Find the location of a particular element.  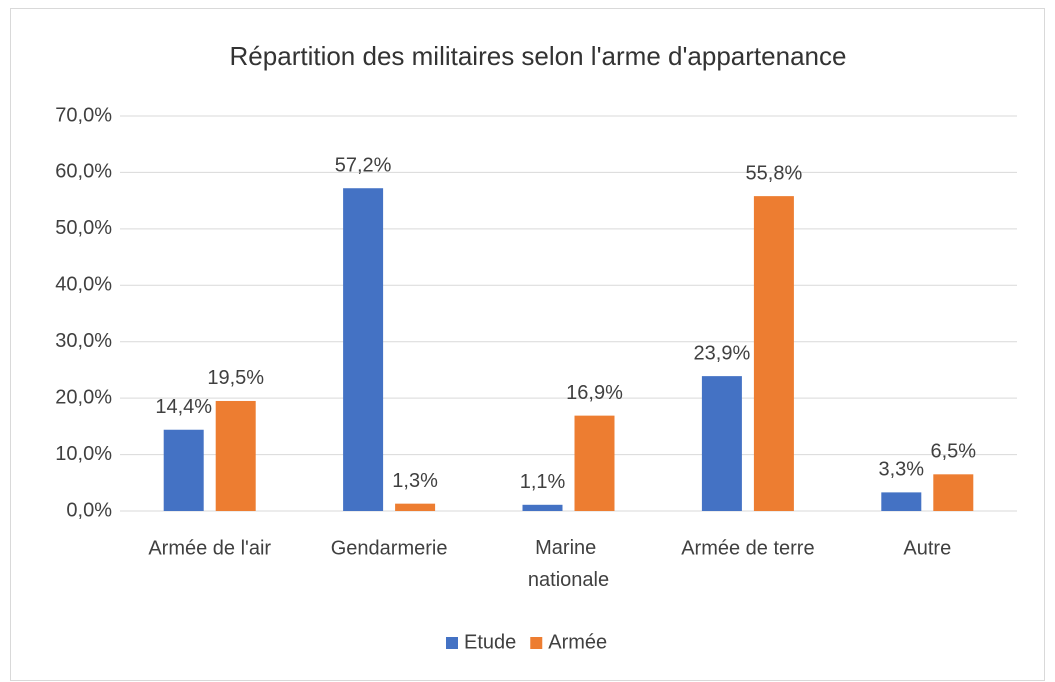

data-label: 6,5% is located at coordinates (954, 452).